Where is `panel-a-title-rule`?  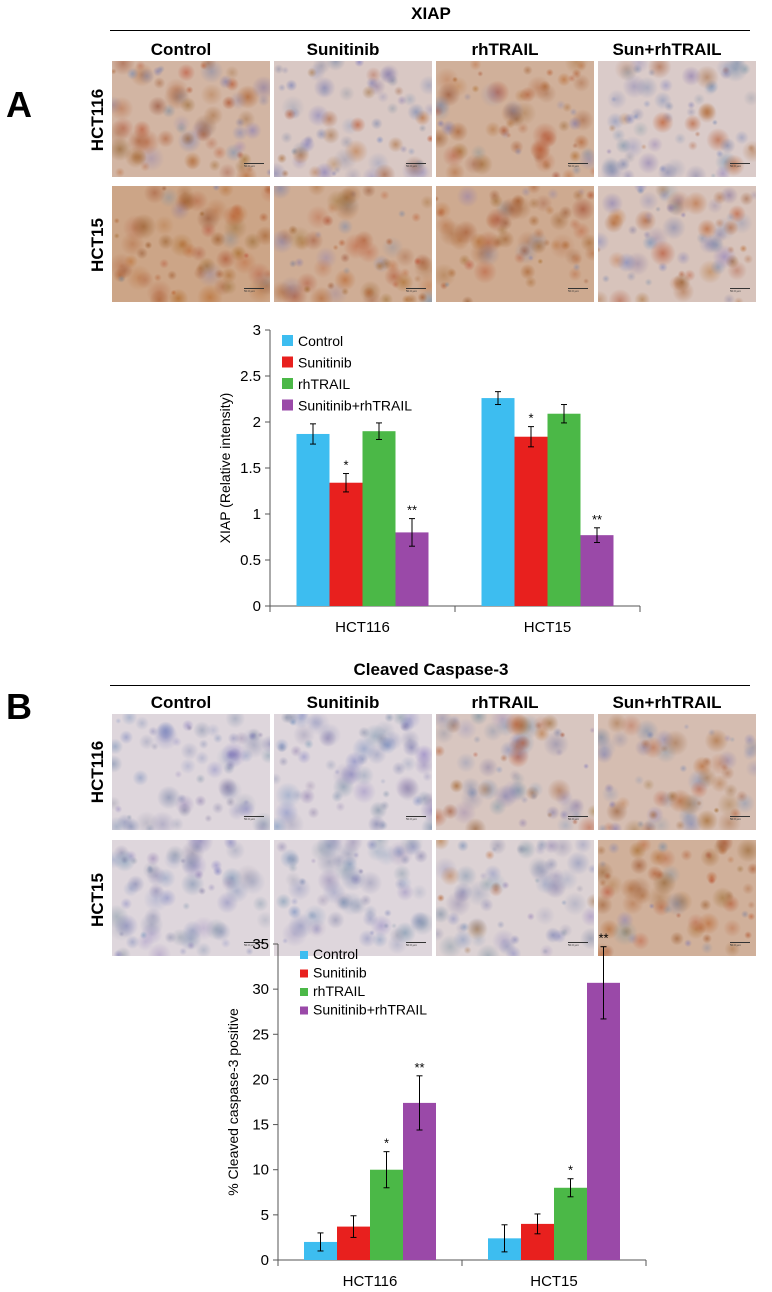 panel-a-title-rule is located at coordinates (430, 30).